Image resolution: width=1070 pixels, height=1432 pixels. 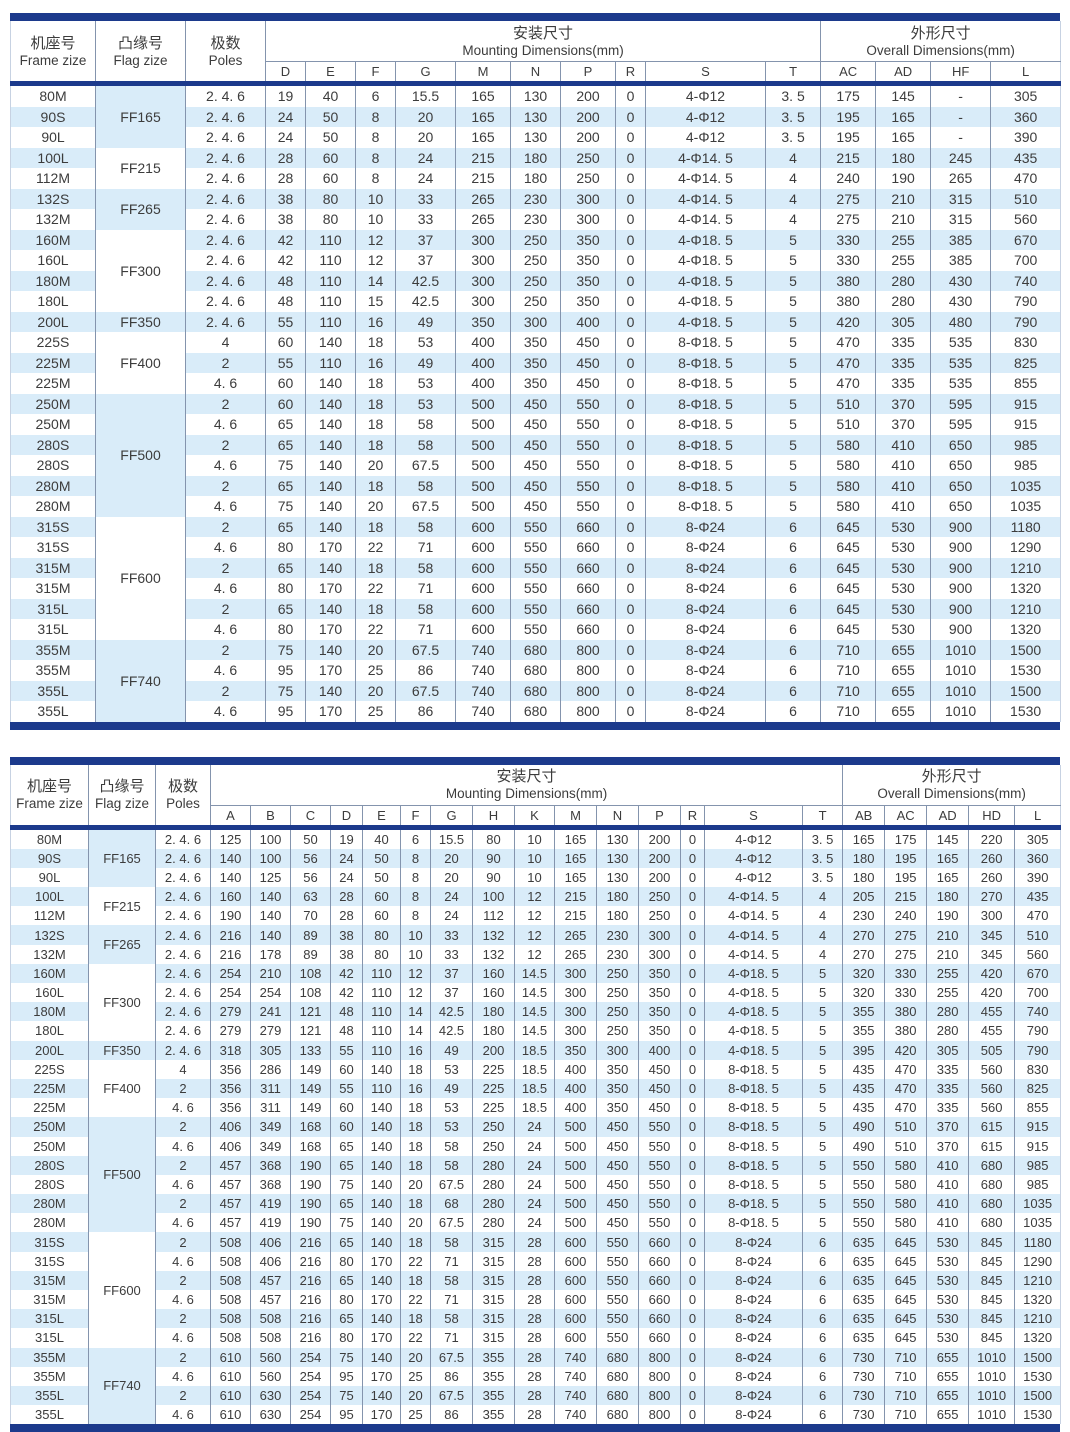 I want to click on dim-cell-b: 406, so click(x=271, y=1261).